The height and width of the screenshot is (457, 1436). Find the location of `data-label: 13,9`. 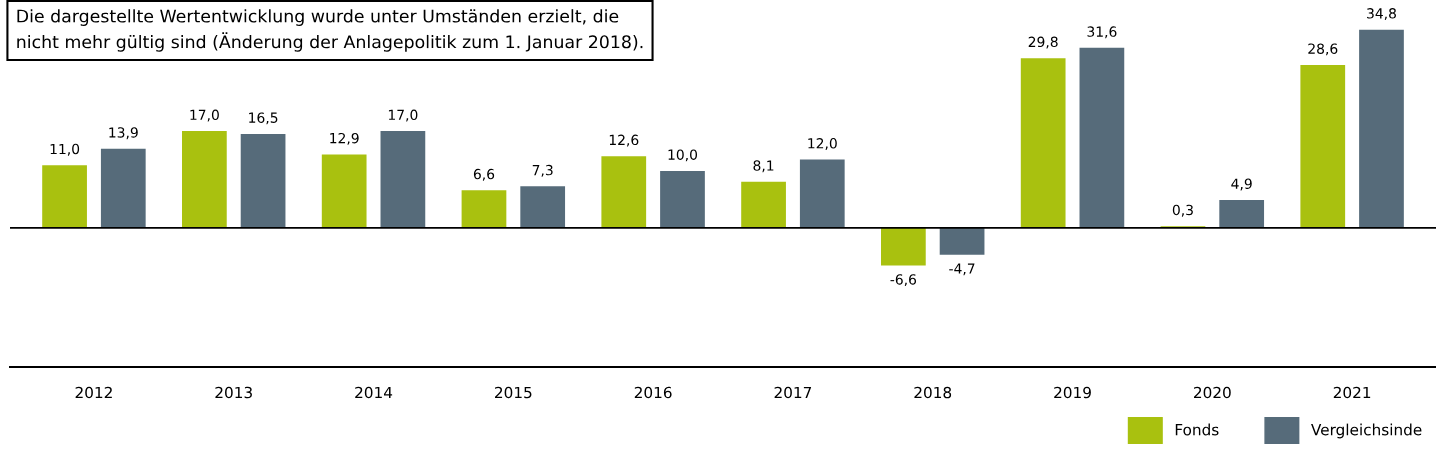

data-label: 13,9 is located at coordinates (123, 133).